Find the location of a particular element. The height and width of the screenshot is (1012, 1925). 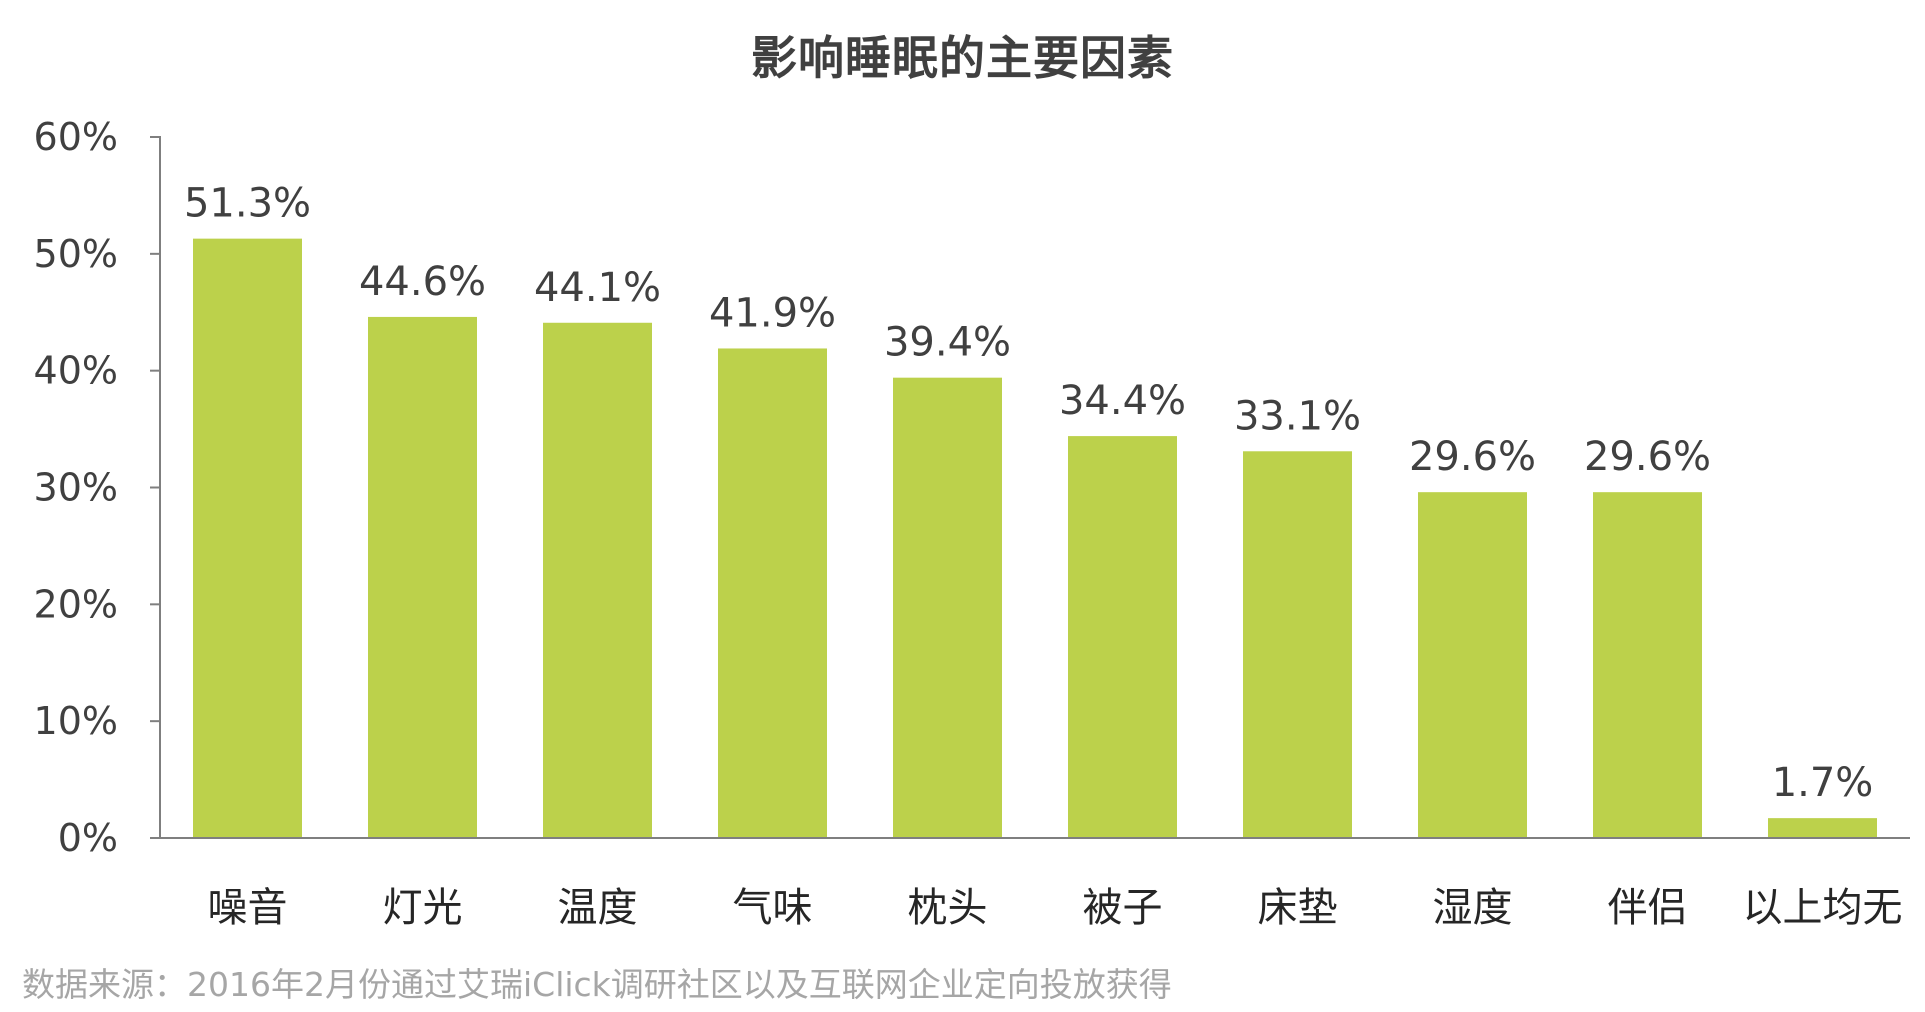

y-tick-label: 10% is located at coordinates (76, 721).